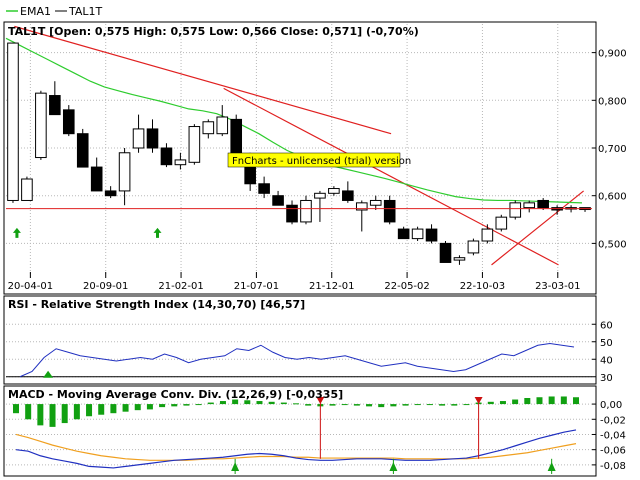  Describe the element at coordinates (321, 161) in the screenshot. I see `watermark-text: FnCharts - unlicensed (trial) version` at that location.